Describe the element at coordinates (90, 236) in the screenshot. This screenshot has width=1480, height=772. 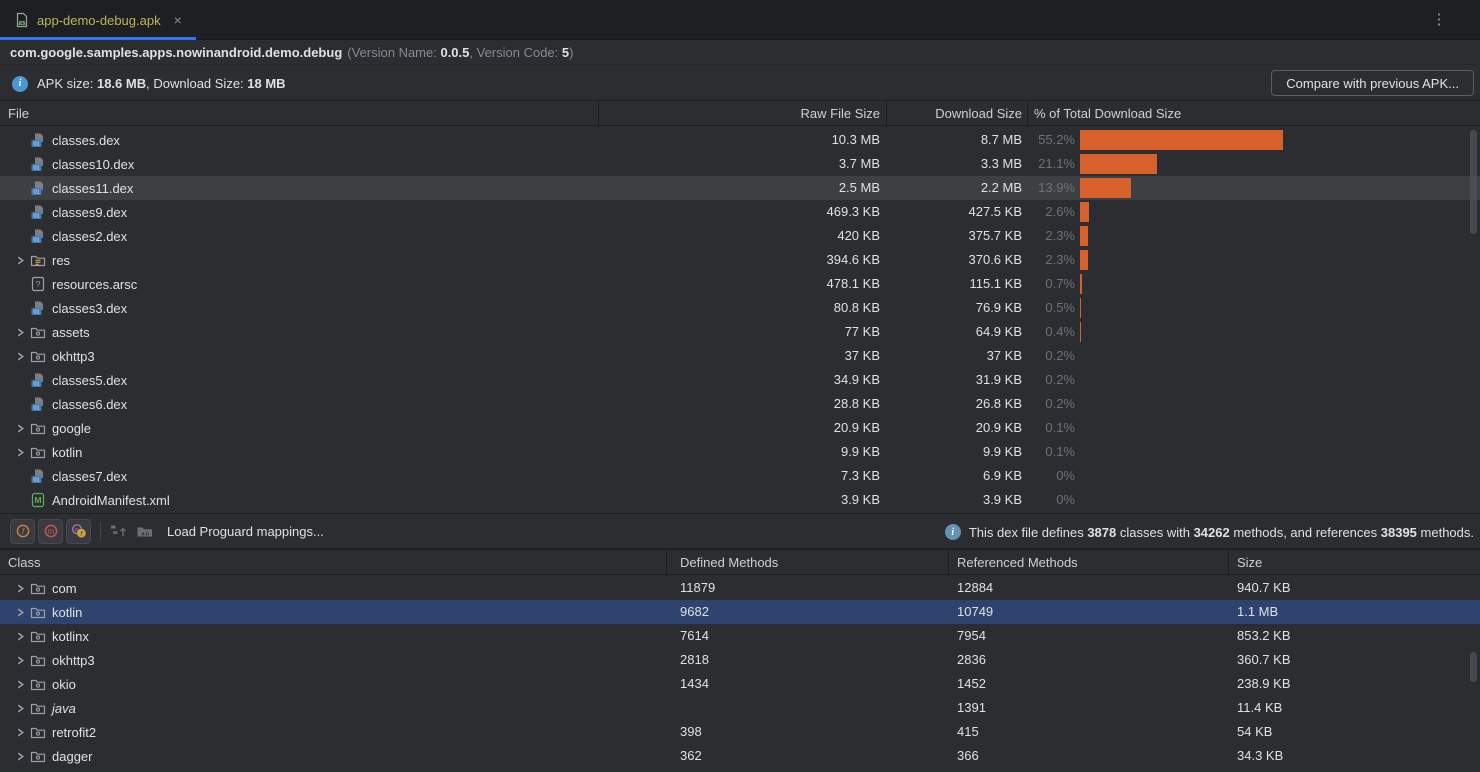
I see `file-name: classes2.dex` at that location.